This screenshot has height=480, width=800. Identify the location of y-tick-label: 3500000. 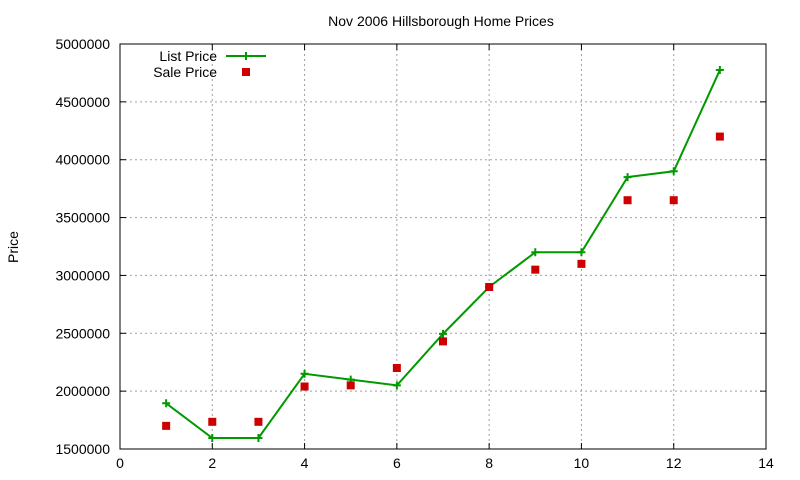
(82, 218).